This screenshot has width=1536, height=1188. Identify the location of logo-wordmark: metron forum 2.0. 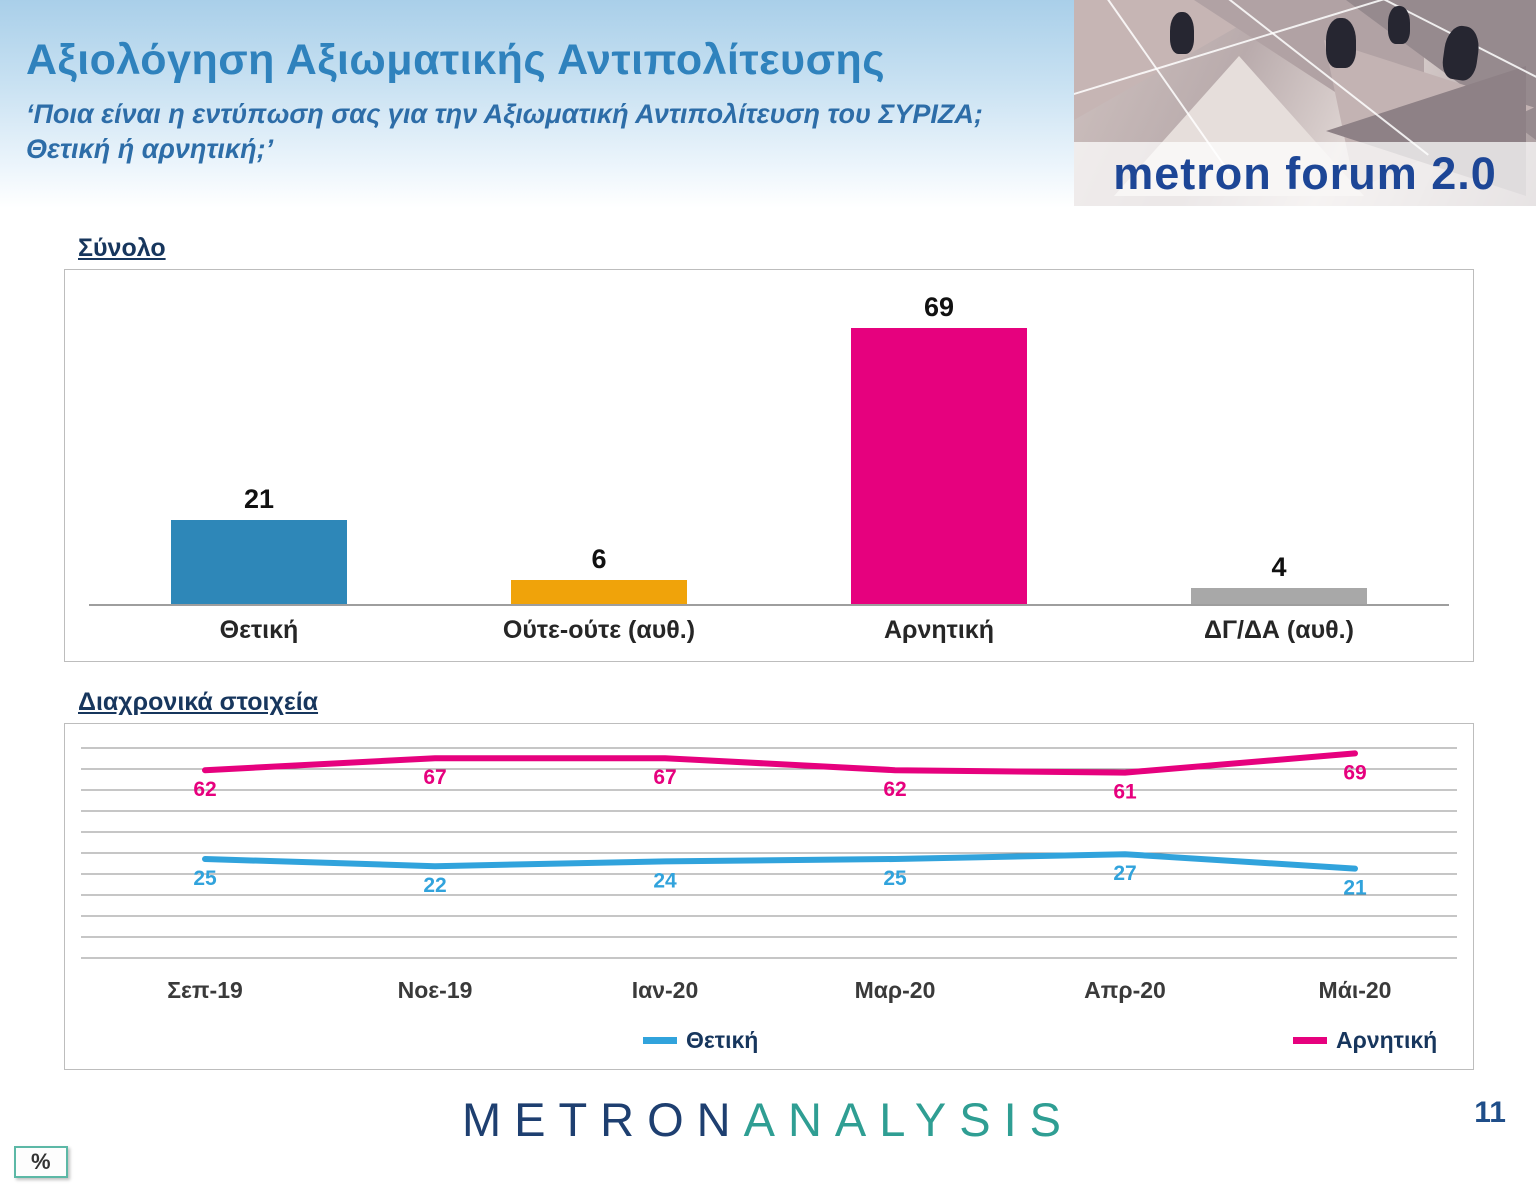
(1305, 173).